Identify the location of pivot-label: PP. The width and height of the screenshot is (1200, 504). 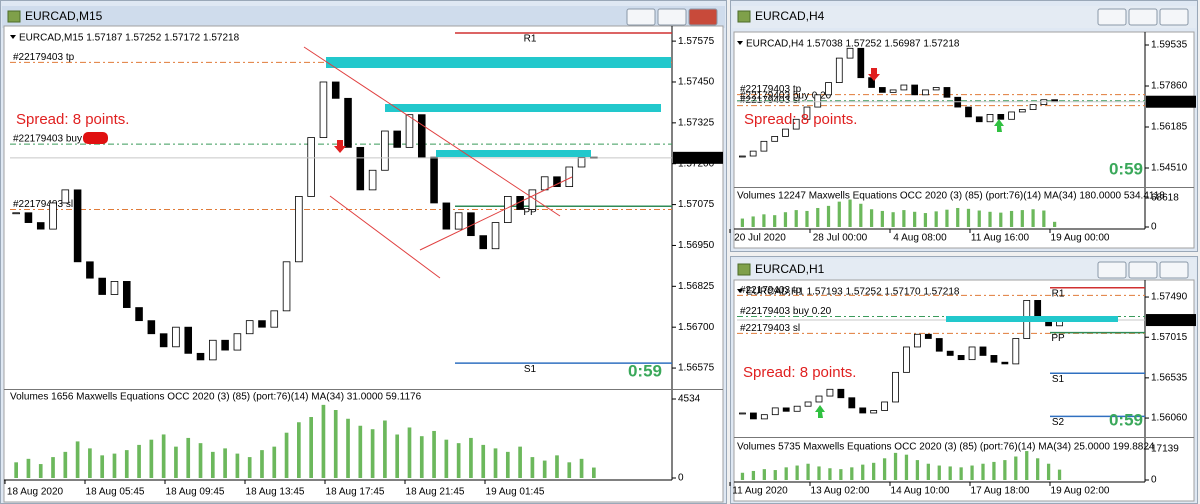
(530, 212).